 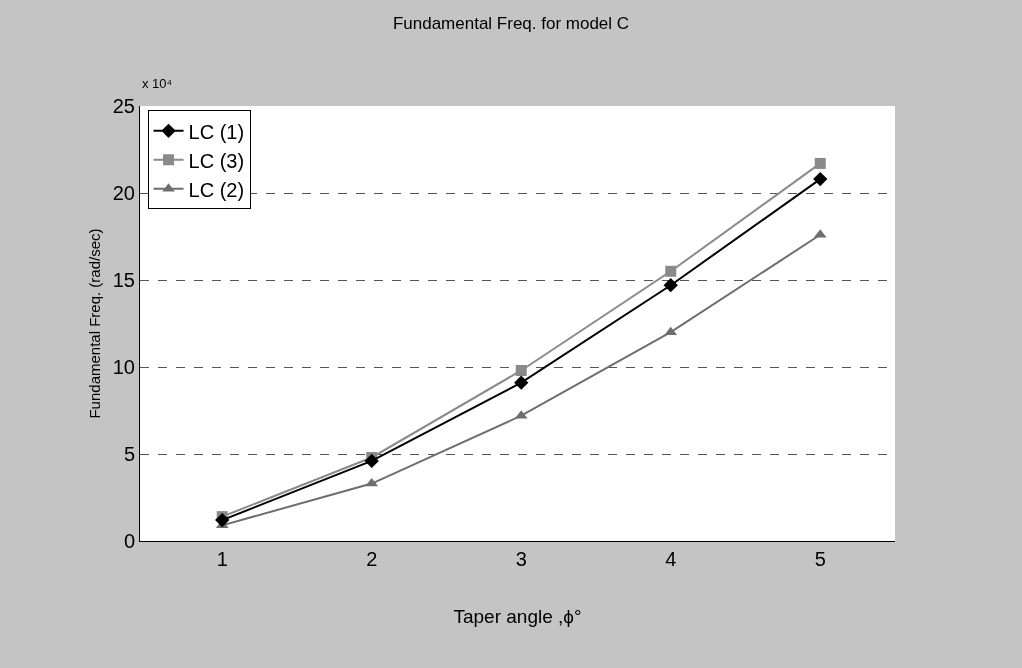 I want to click on x-tick-label: 1, so click(x=222, y=559).